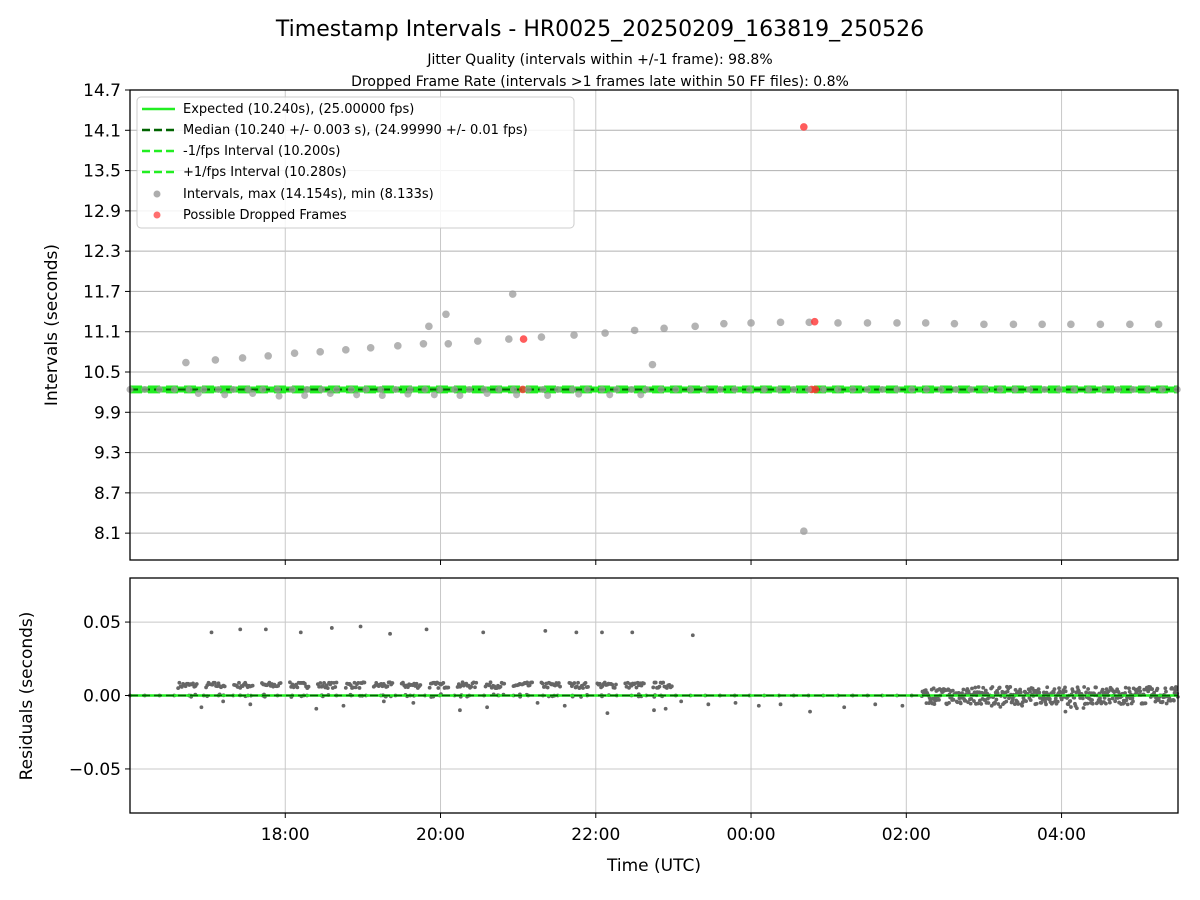 This screenshot has width=1200, height=900. I want to click on intervals-y-label: Intervals (seconds), so click(52, 325).